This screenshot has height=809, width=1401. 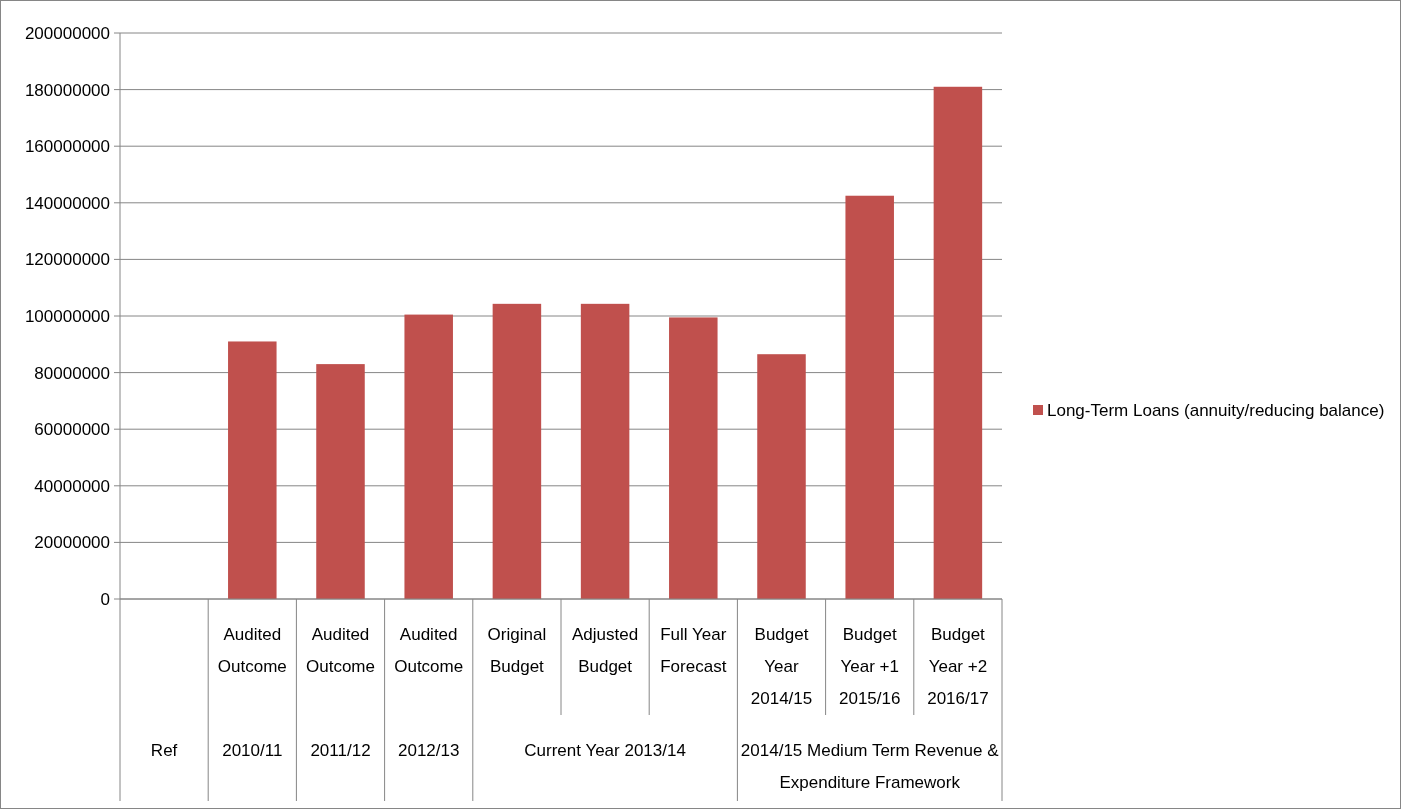 What do you see at coordinates (252, 750) in the screenshot?
I see `text: 2010/11` at bounding box center [252, 750].